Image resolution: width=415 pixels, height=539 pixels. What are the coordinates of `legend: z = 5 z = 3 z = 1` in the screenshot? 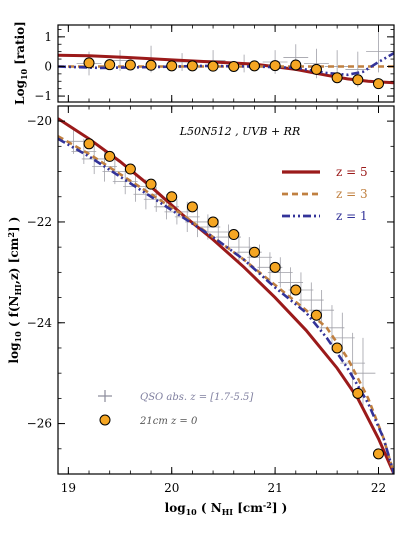 It's located at (325, 194).